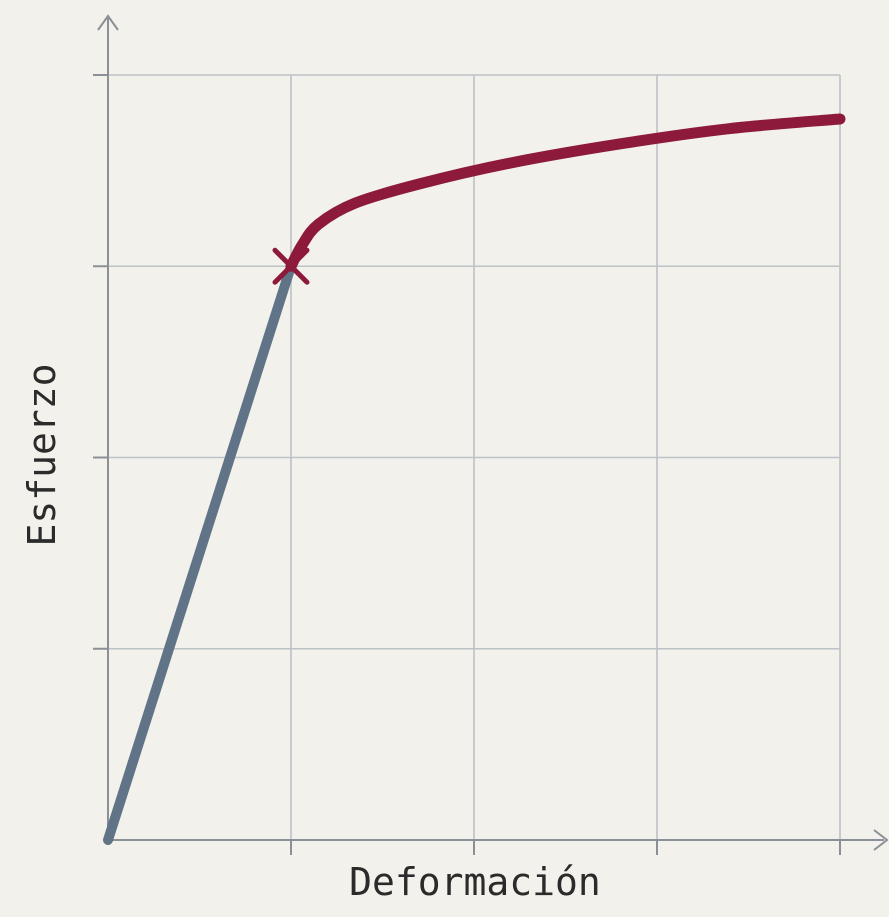 This screenshot has width=889, height=917. I want to click on y-axis-label: Esfuerzo, so click(42, 454).